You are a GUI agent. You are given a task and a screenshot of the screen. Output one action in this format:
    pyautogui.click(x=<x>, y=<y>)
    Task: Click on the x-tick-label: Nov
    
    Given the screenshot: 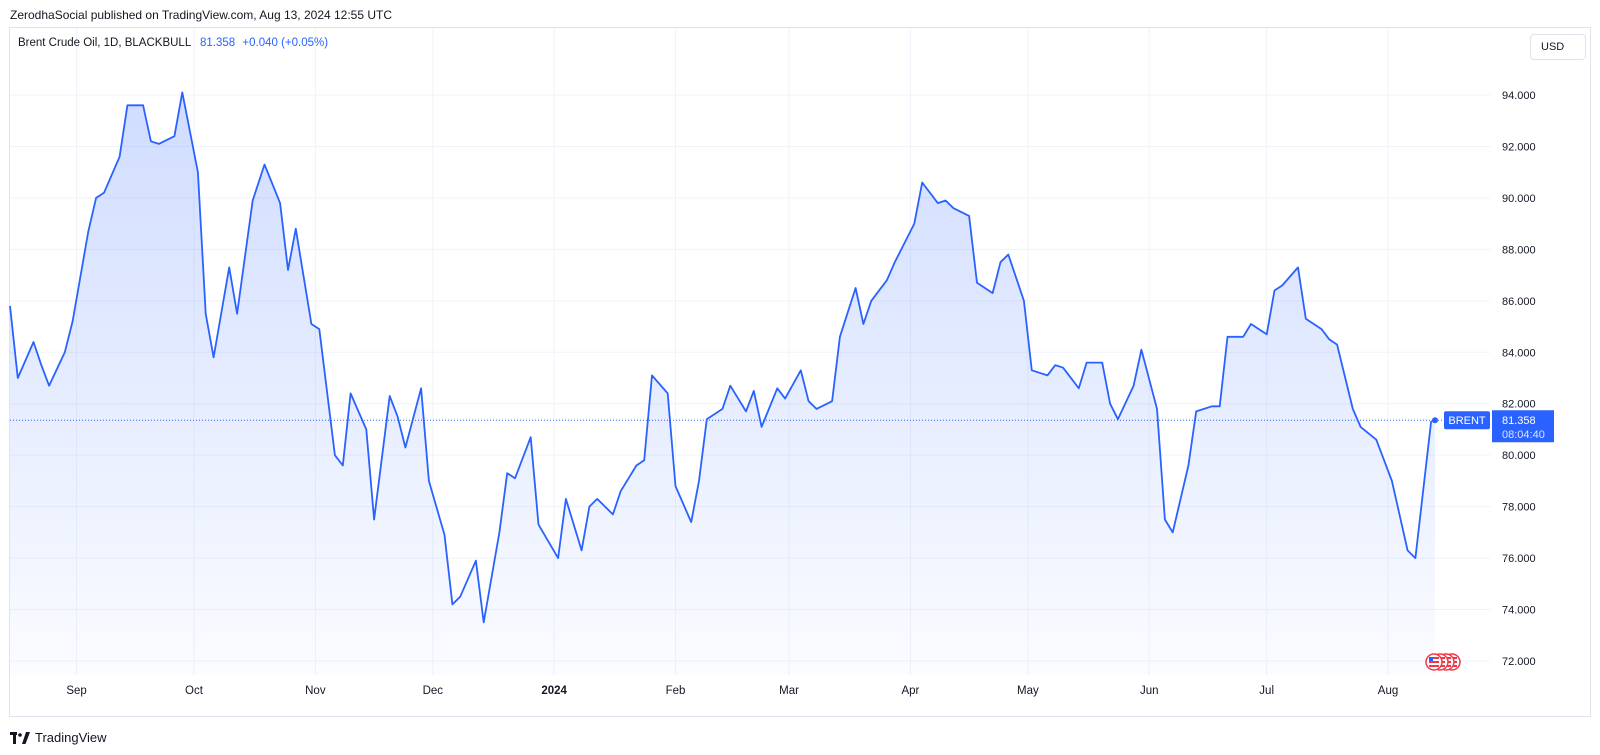 What is the action you would take?
    pyautogui.click(x=315, y=691)
    